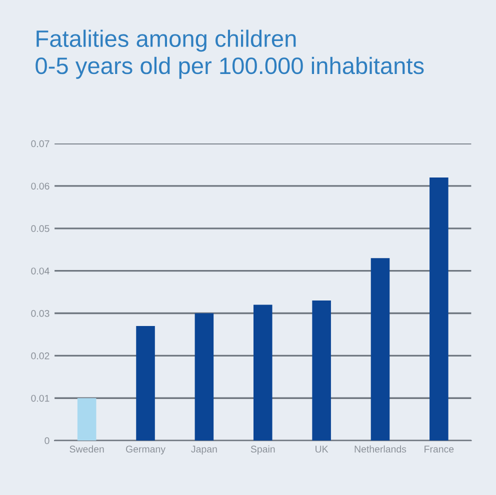 The width and height of the screenshot is (496, 495). I want to click on x-tick-label: Germany, so click(146, 450).